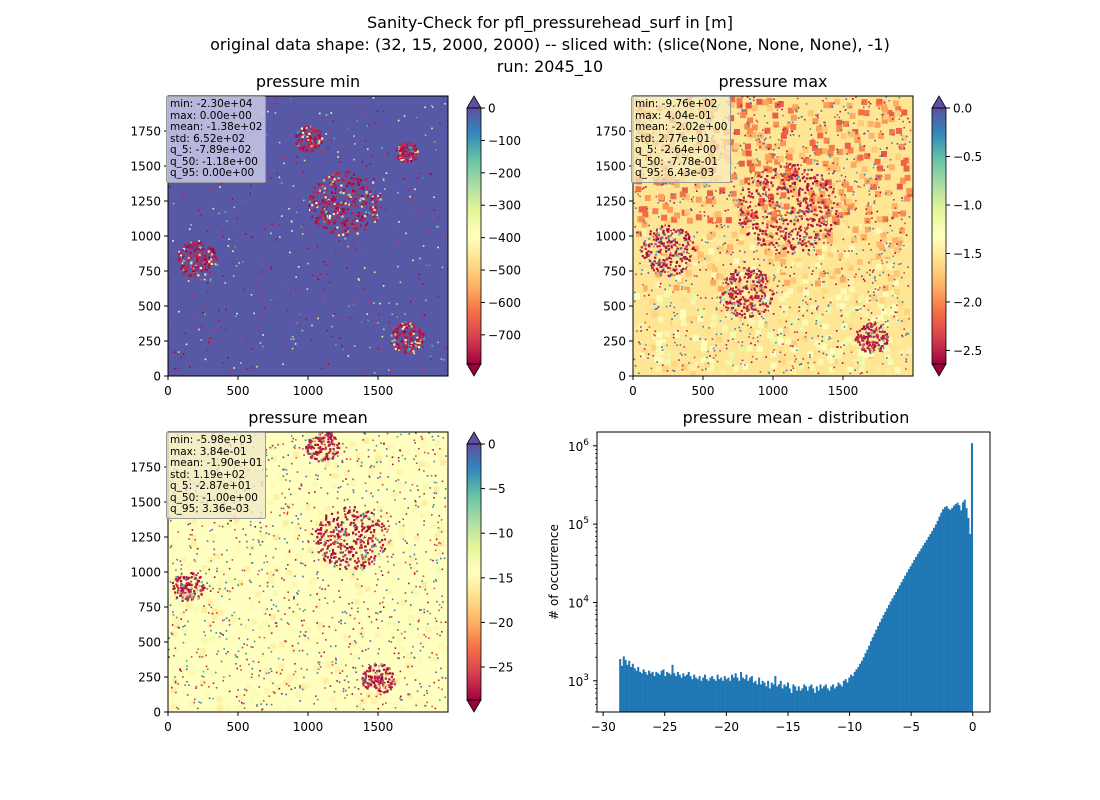 The image size is (1100, 800). I want to click on colorbar-tick-label: −0.5, so click(967, 157).